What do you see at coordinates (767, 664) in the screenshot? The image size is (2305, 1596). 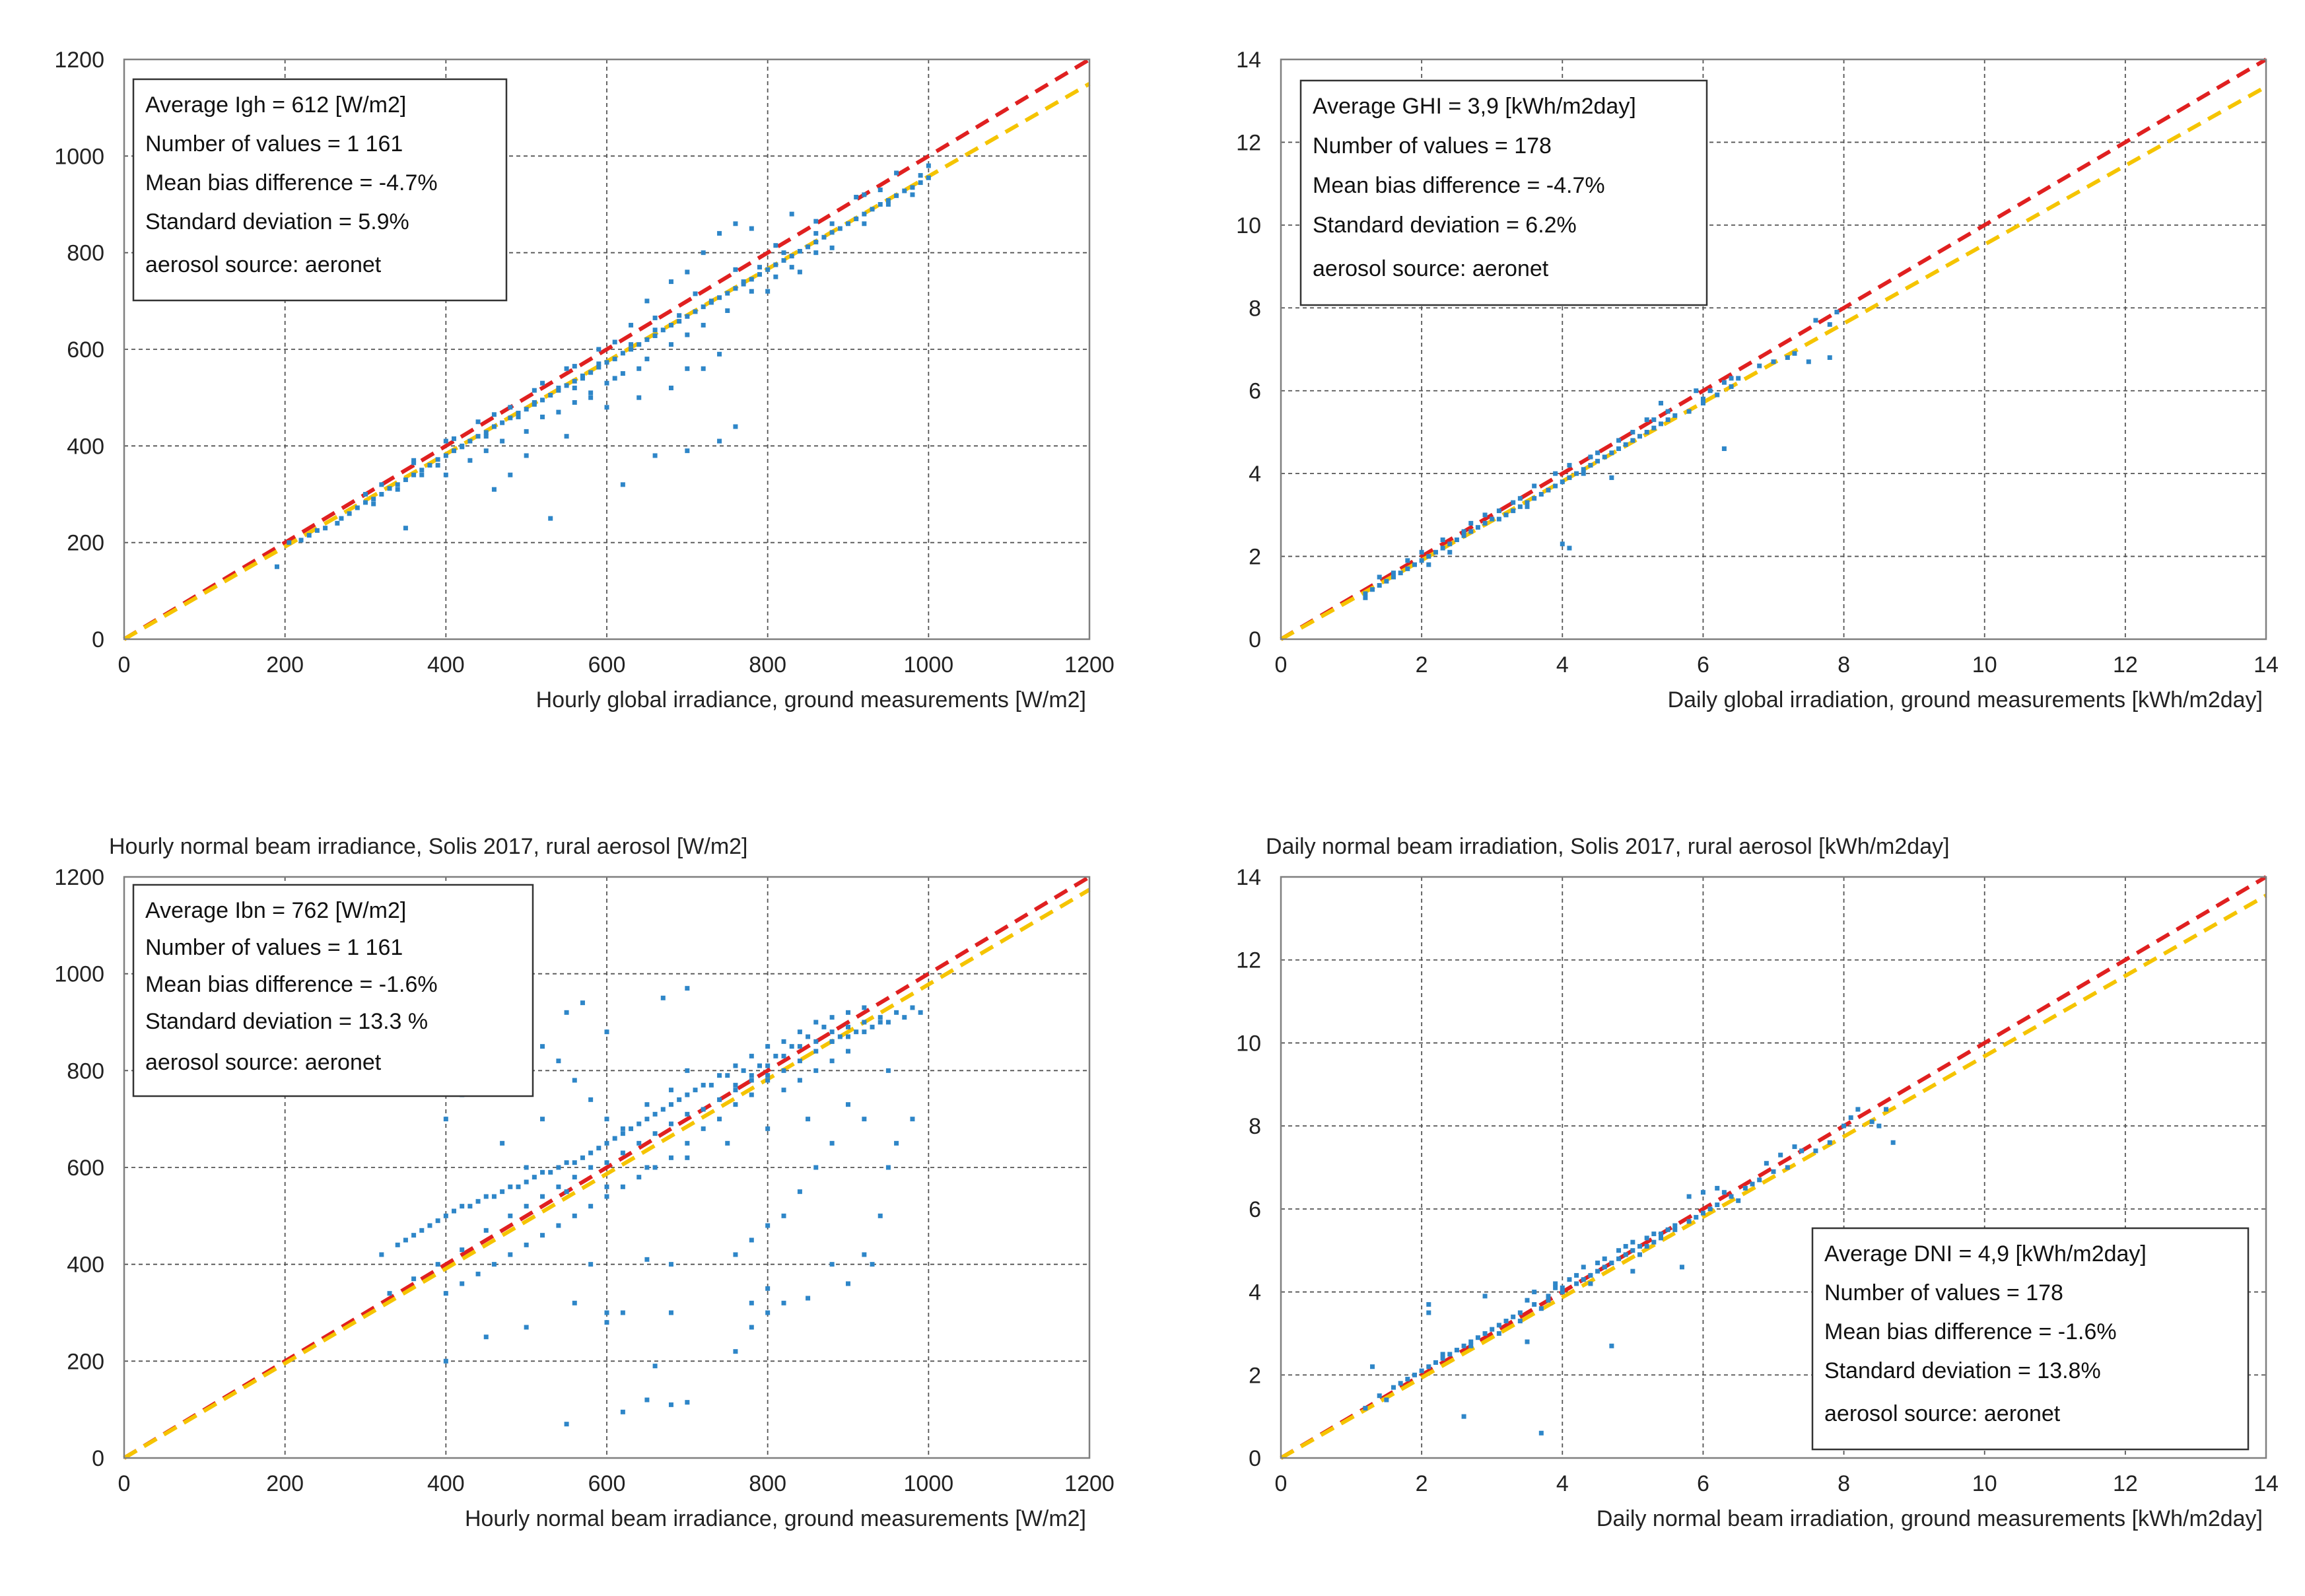 I see `x-tick-label: 800` at bounding box center [767, 664].